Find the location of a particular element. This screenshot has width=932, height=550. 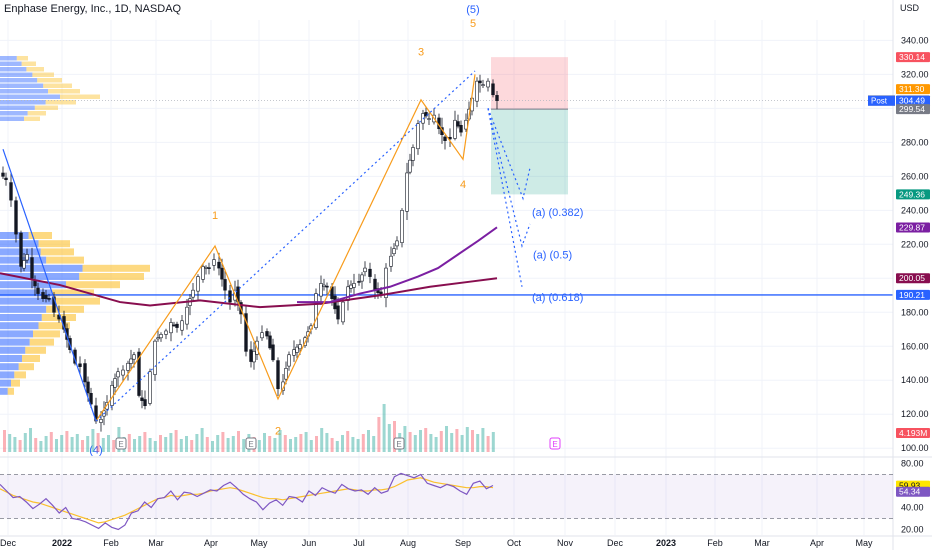

earnings-marker-letter: E is located at coordinates (554, 444).